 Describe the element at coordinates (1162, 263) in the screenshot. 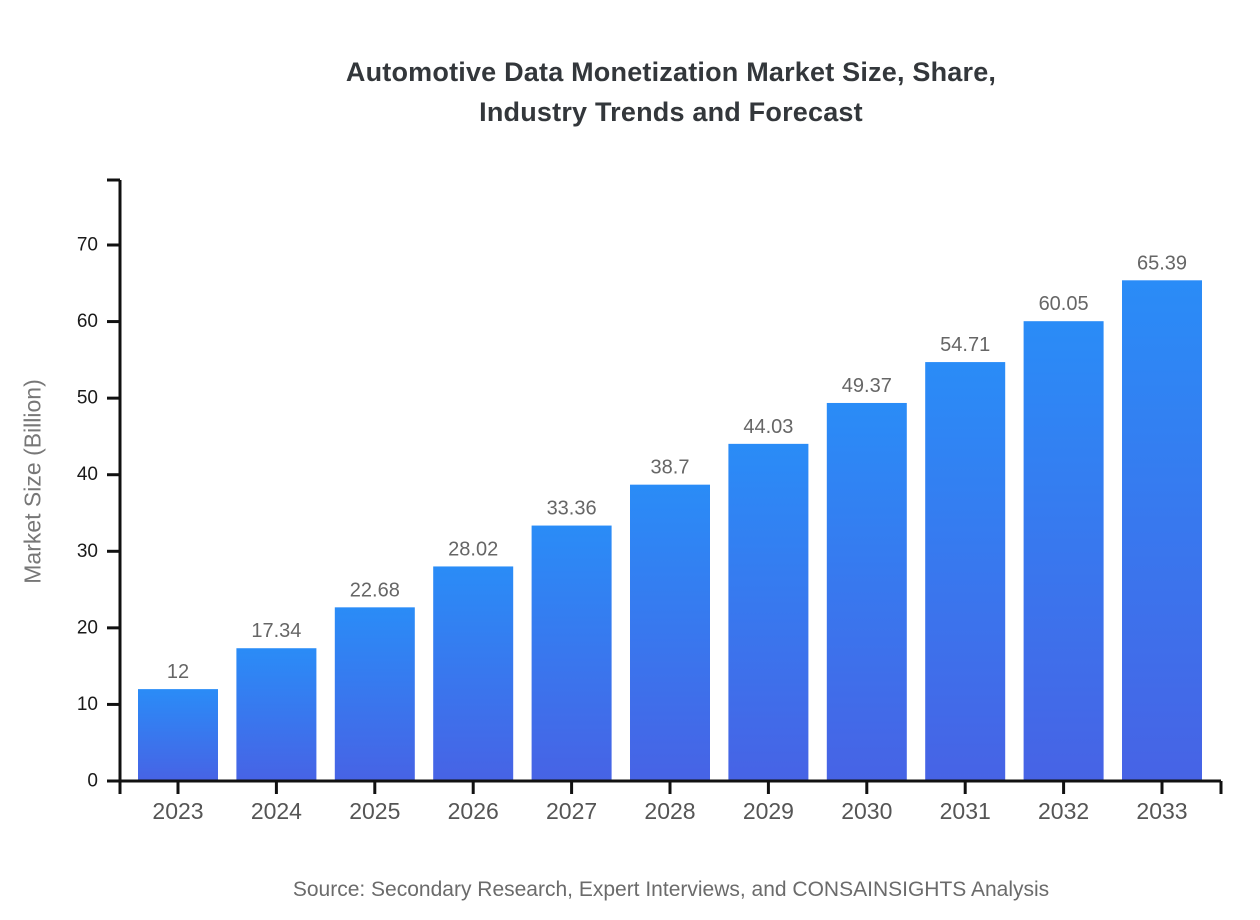

I see `bar-value-label: 65.39` at that location.